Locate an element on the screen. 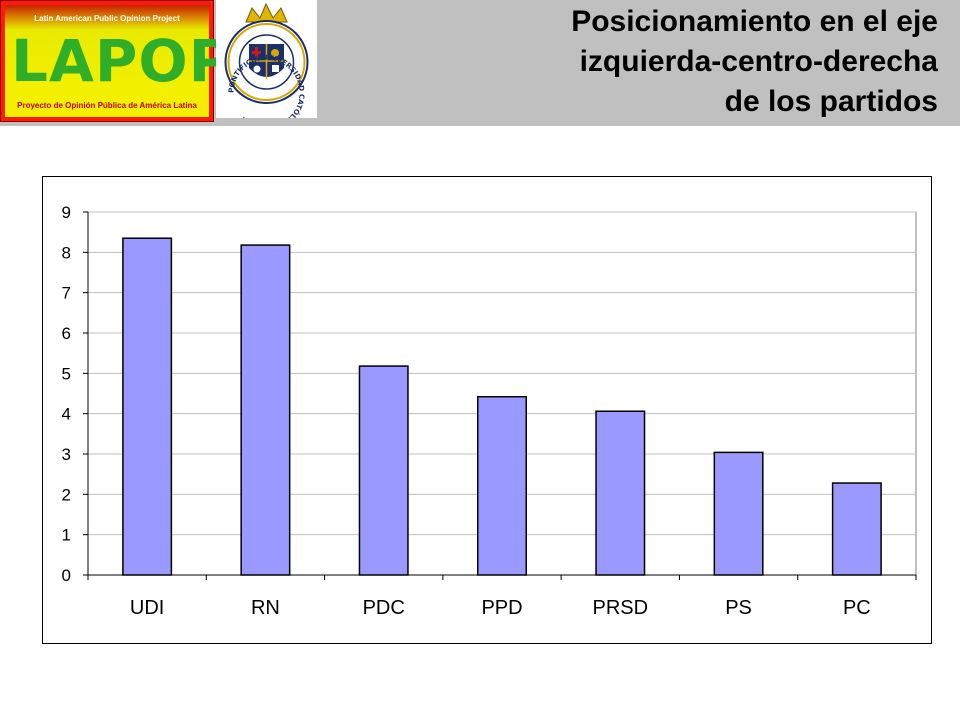 The width and height of the screenshot is (960, 720). university-seal: PONTIFICIA UNIVERSIDAD CATÓLICA DE CHILE is located at coordinates (266, 66).